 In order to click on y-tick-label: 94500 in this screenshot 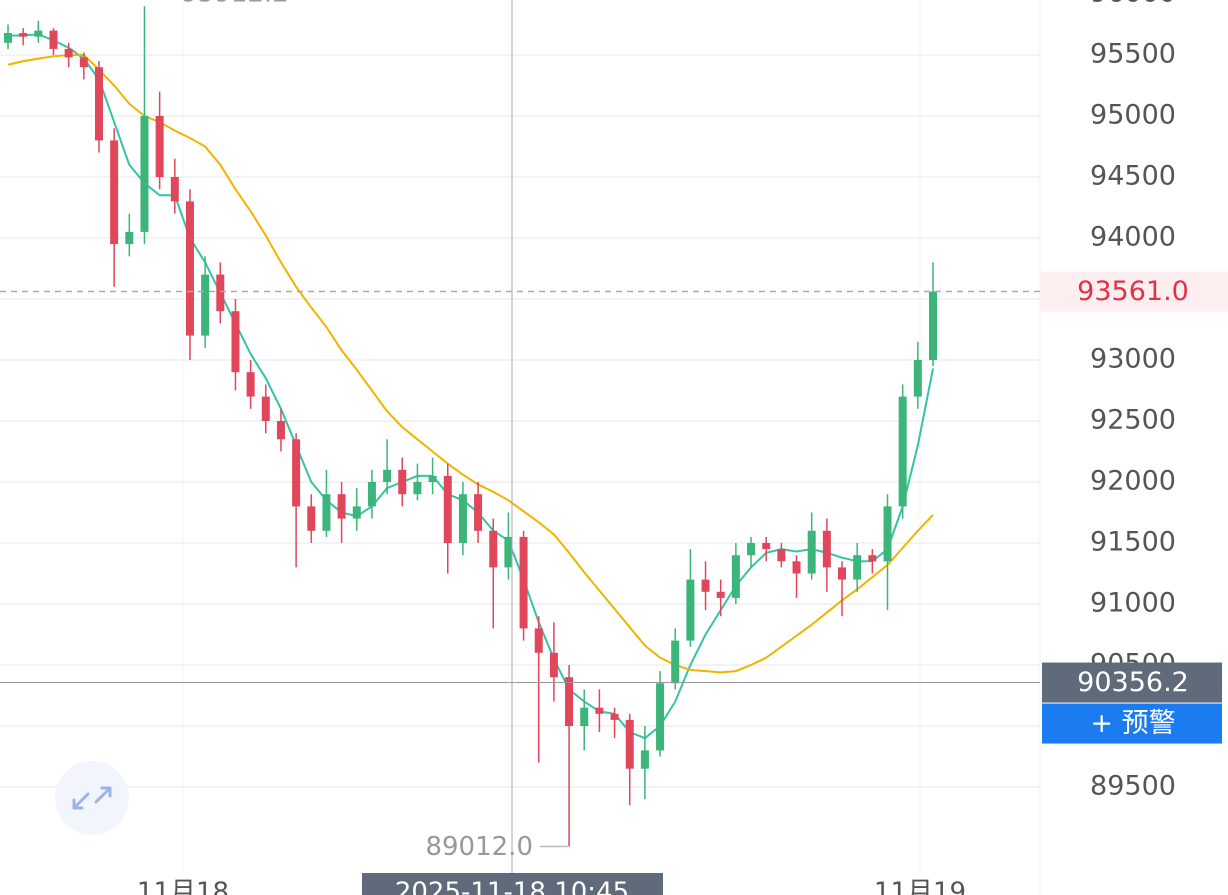, I will do `click(1133, 176)`.